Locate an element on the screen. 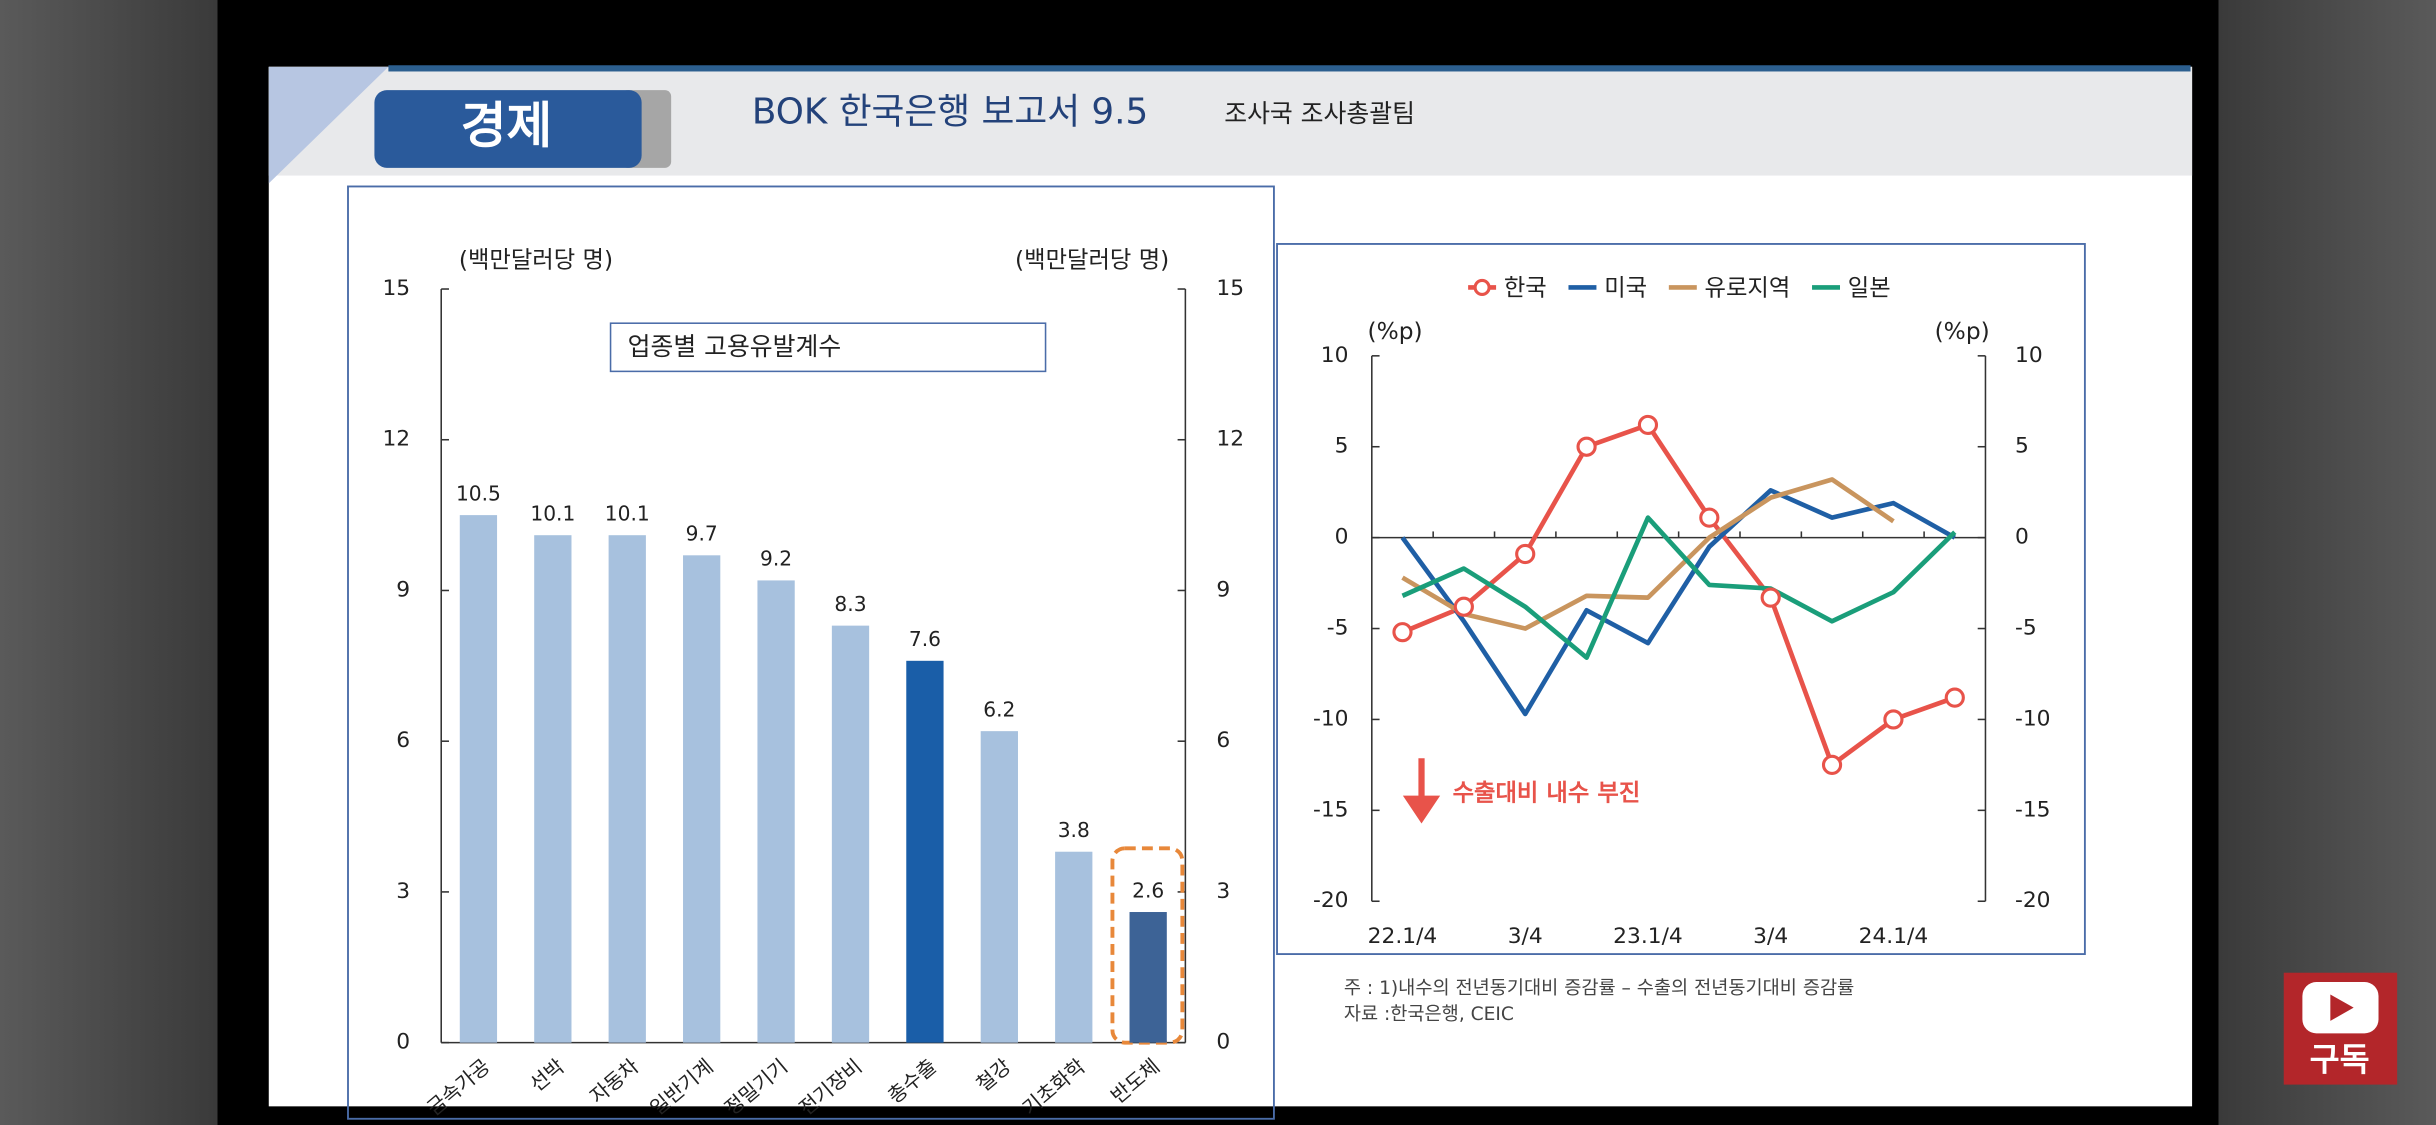 Image resolution: width=2436 pixels, height=1125 pixels. badge-text: 경제 is located at coordinates (506, 125).